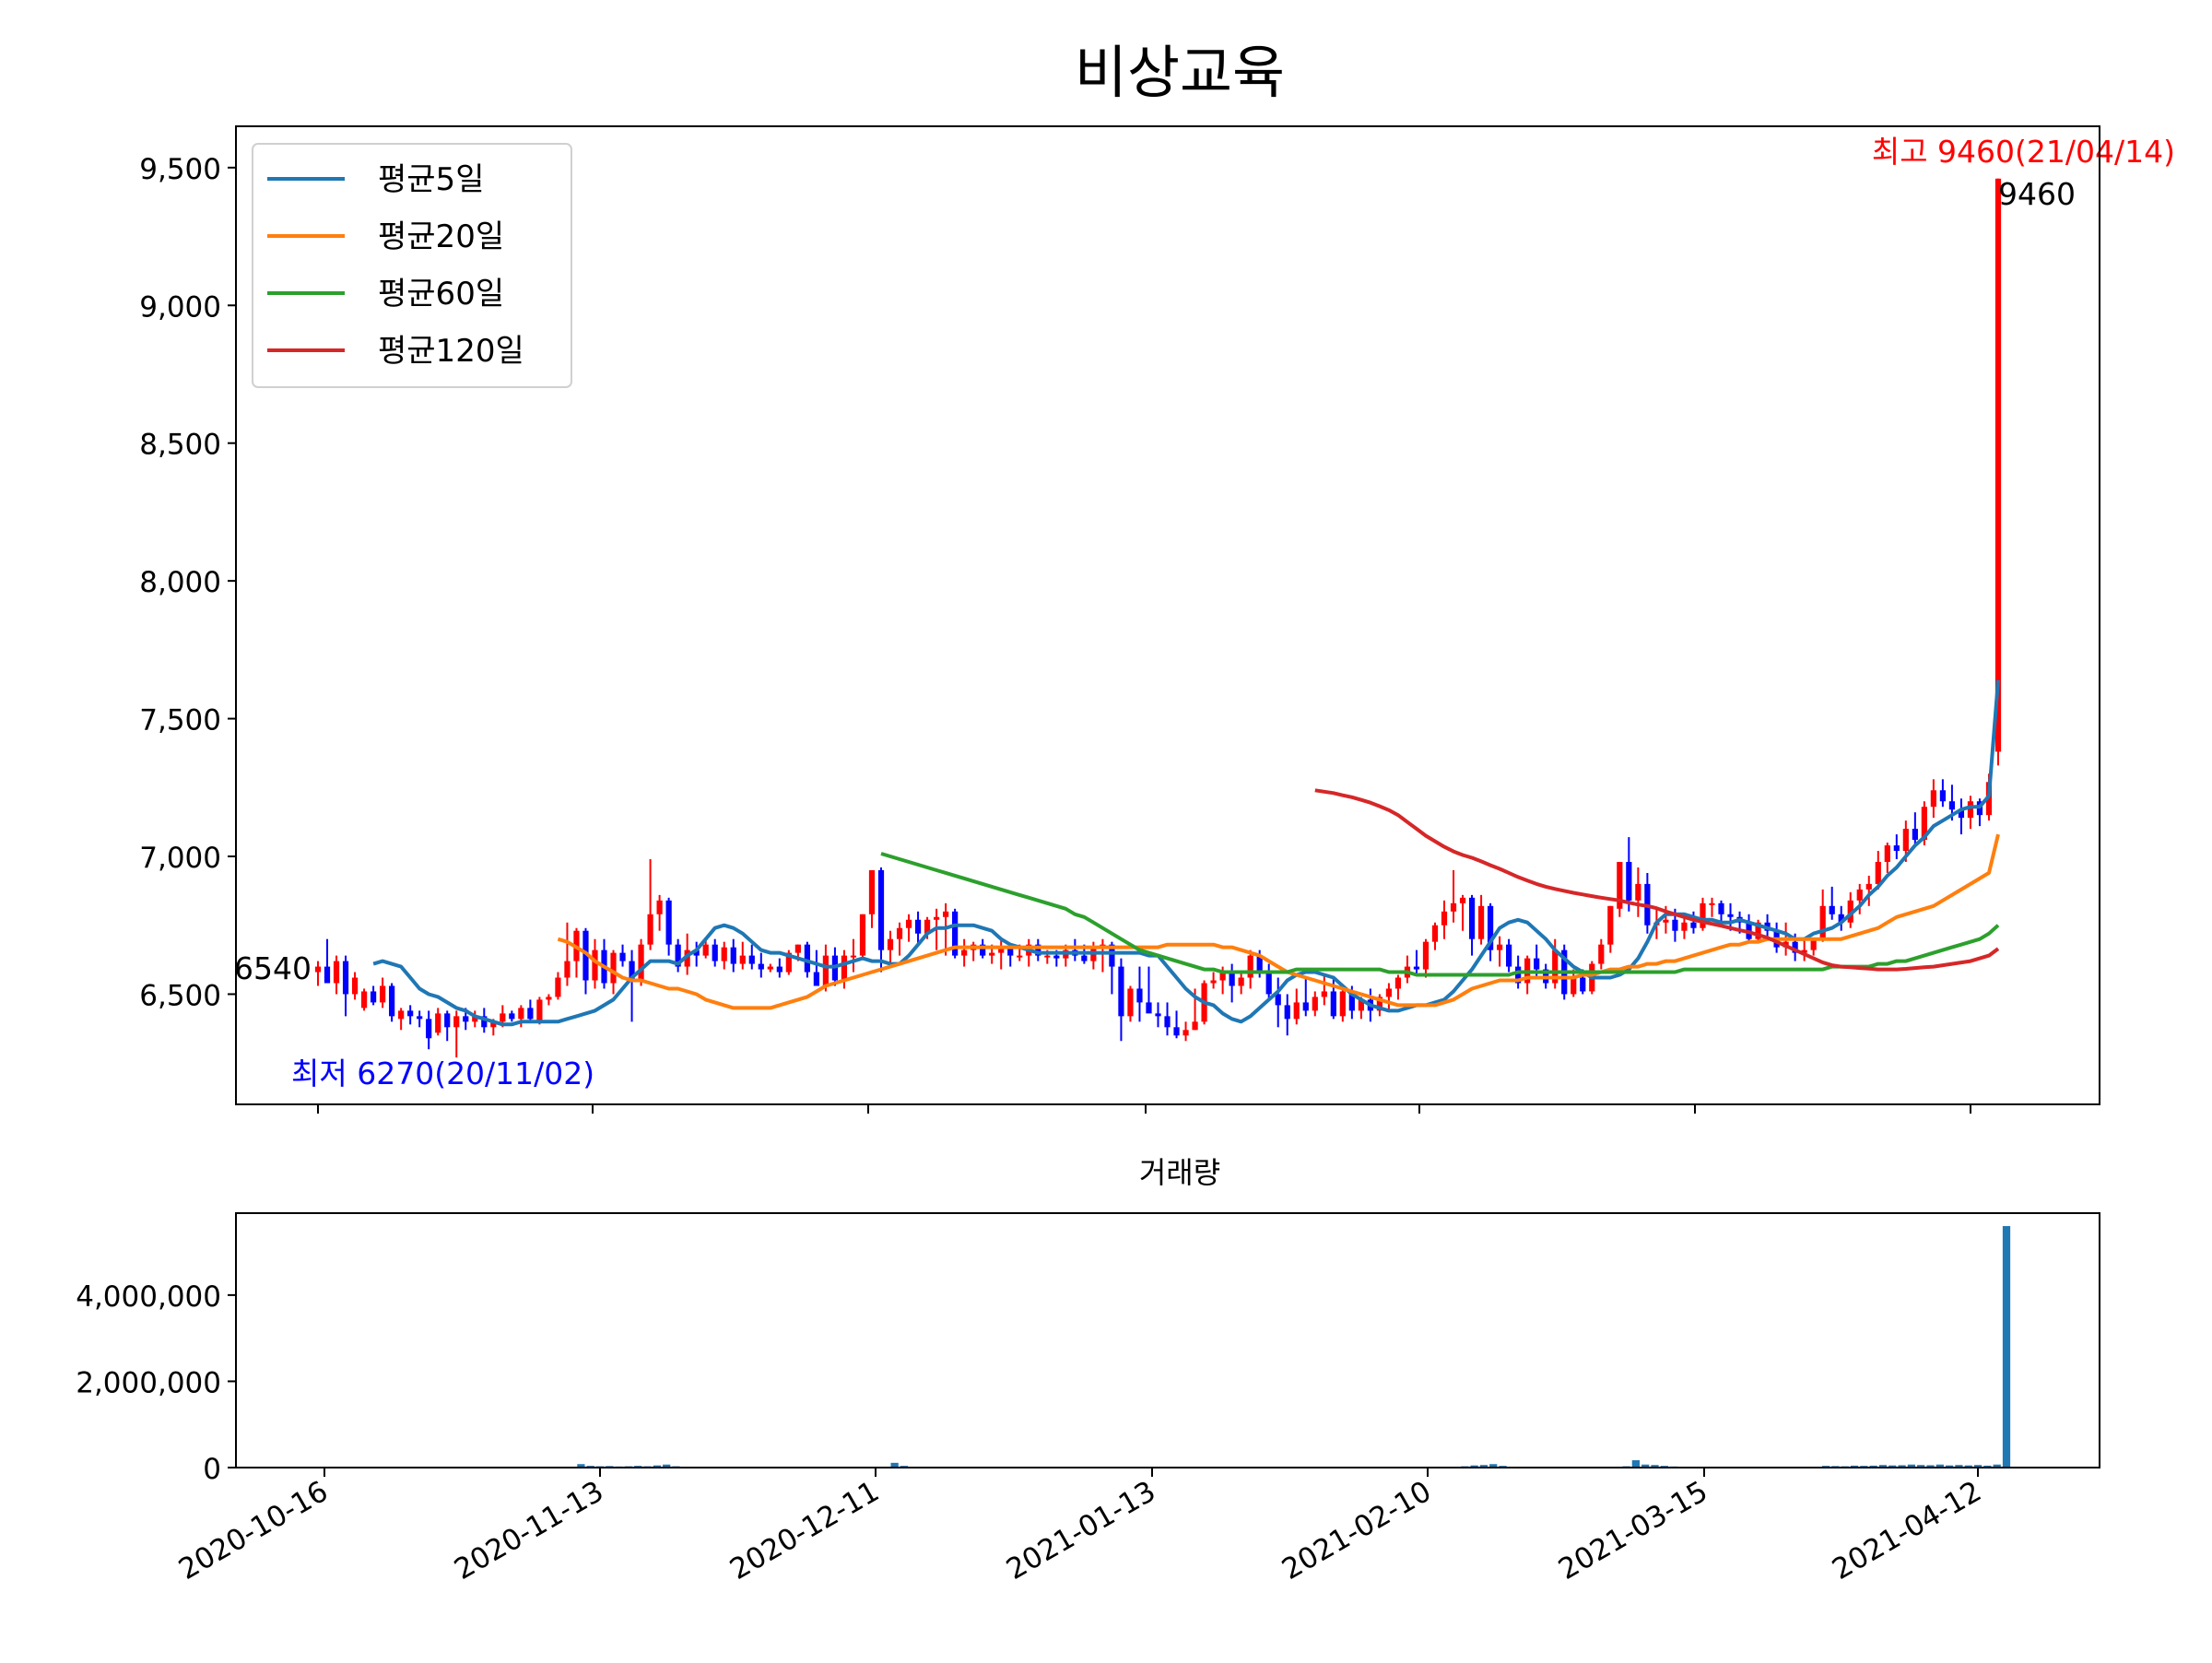 Image resolution: width=2212 pixels, height=1663 pixels. Describe the element at coordinates (180, 858) in the screenshot. I see `price-ytick-label: 7,000` at that location.